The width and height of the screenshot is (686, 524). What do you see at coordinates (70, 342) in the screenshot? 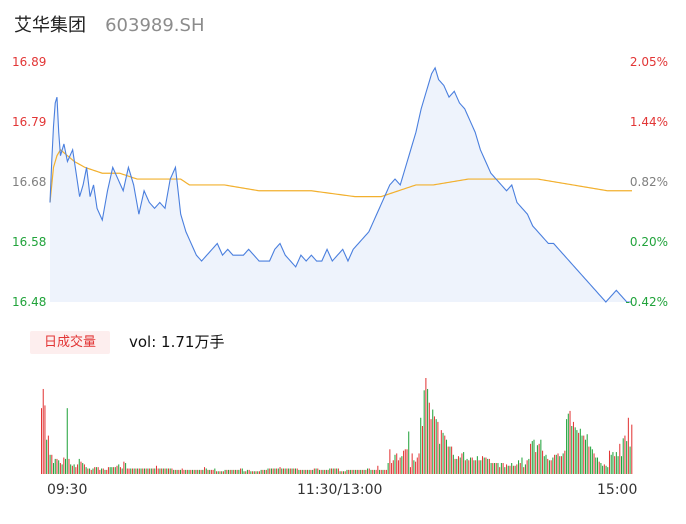
I see `volume-tab: 日成交量` at bounding box center [70, 342].